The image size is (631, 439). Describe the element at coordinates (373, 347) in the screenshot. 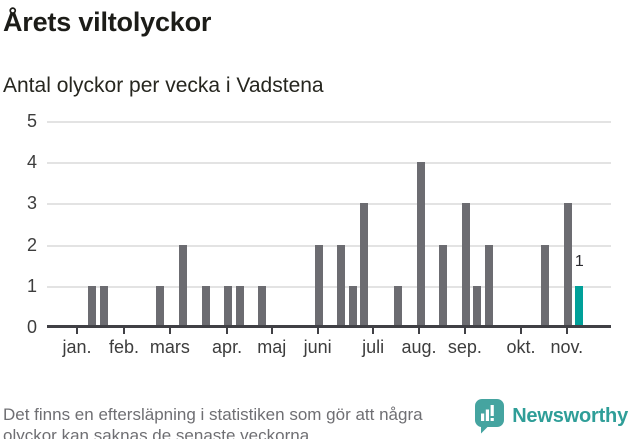

I see `x-axis-label: juli` at that location.